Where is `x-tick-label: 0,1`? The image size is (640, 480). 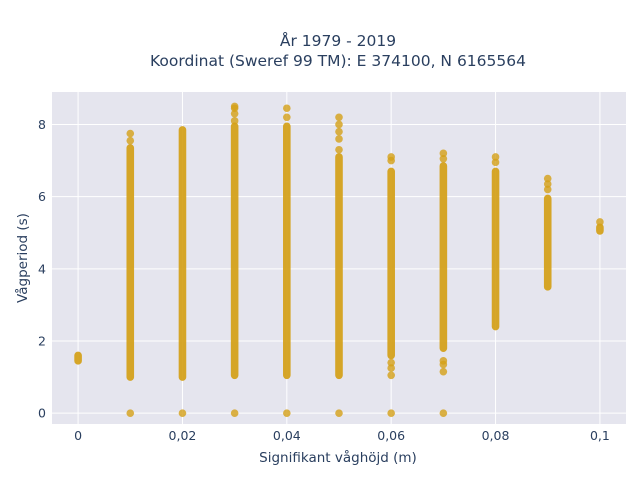
x-tick-label: 0,1 is located at coordinates (600, 435).